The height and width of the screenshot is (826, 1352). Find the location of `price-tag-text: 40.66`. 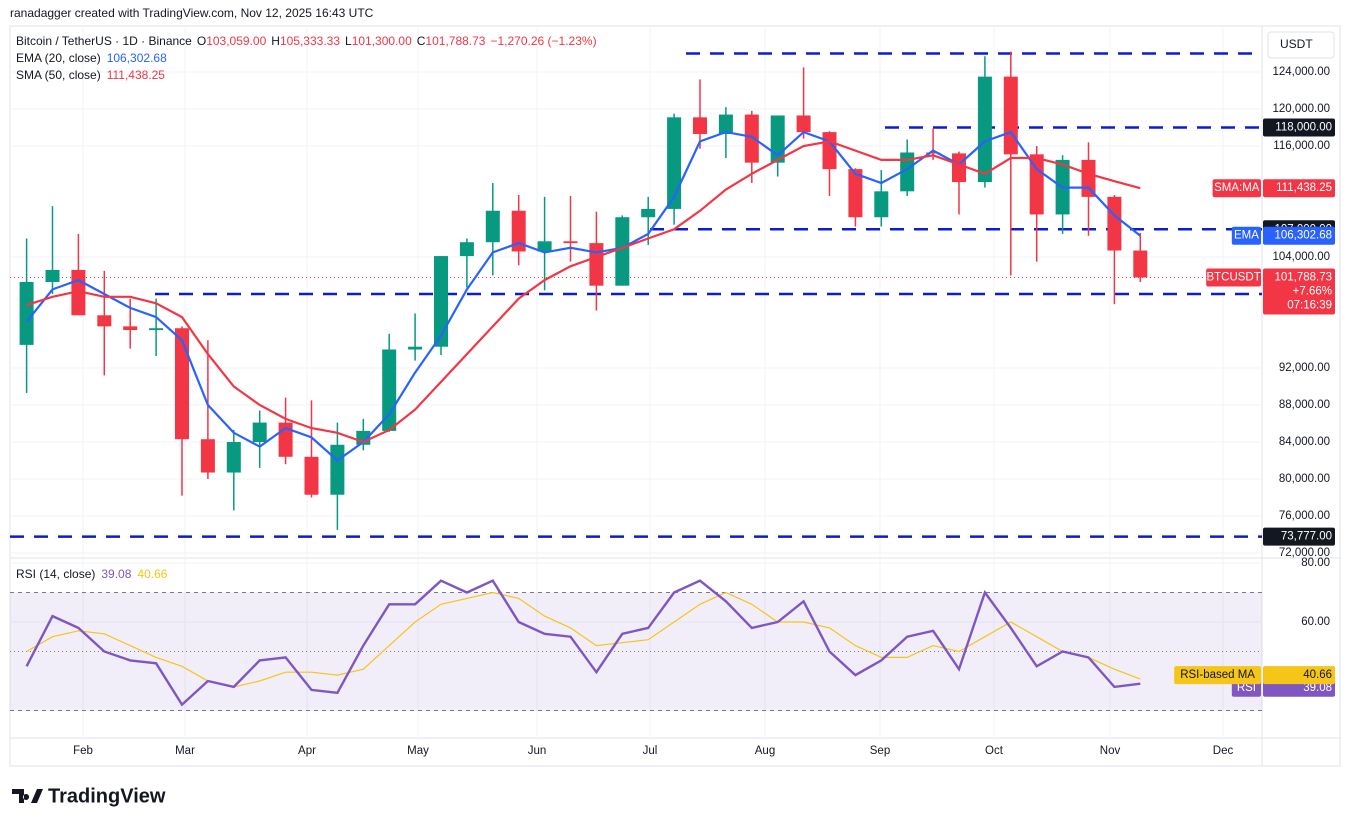

price-tag-text: 40.66 is located at coordinates (1317, 675).